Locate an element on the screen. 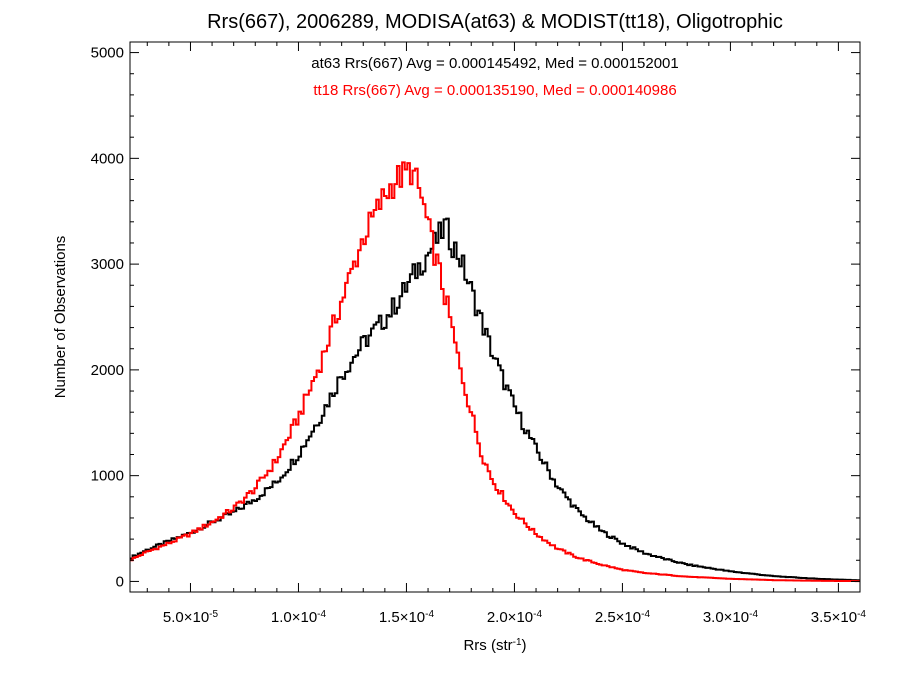  x-tick-label: 1.5×10⁻⁴ is located at coordinates (407, 618).